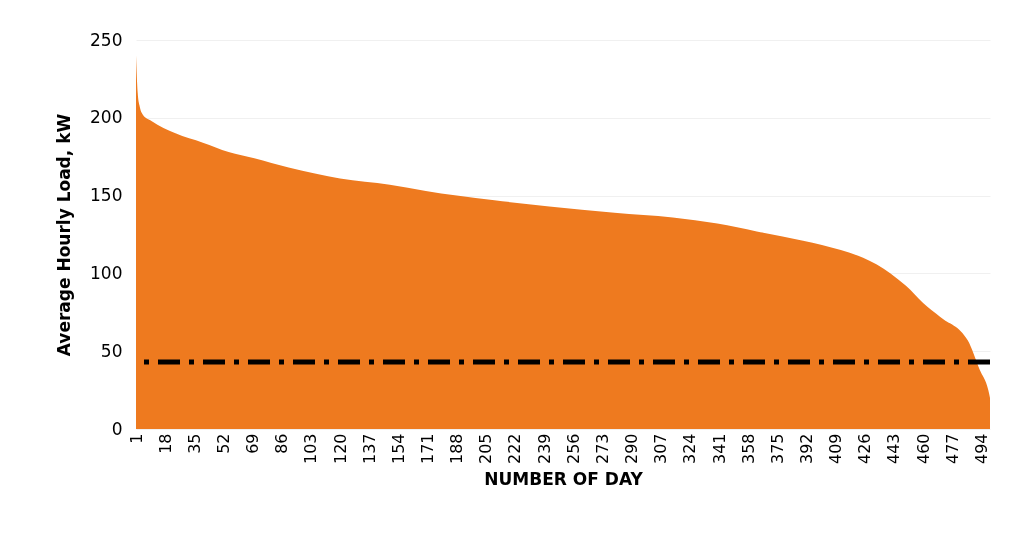 Image resolution: width=1010 pixels, height=548 pixels. I want to click on x-tick-label: 290, so click(632, 449).